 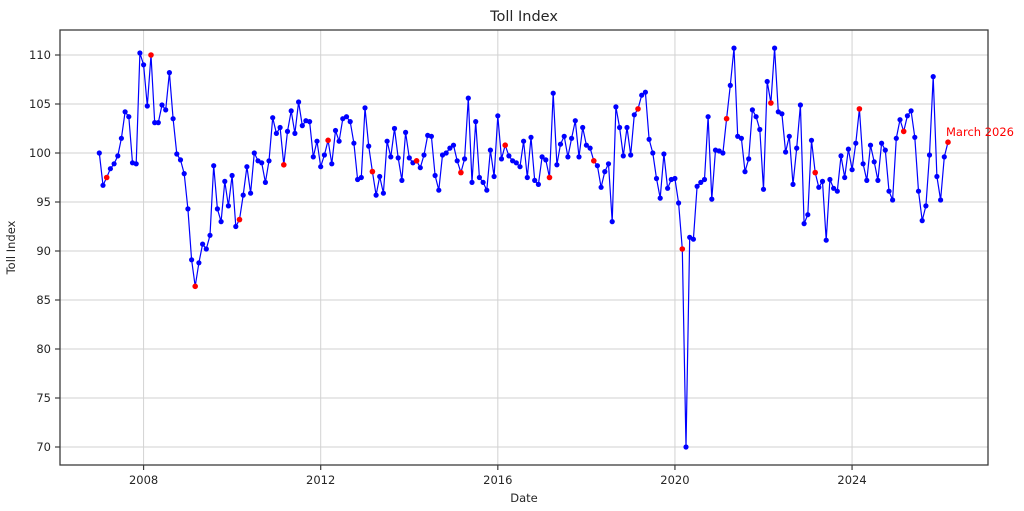 What do you see at coordinates (43, 202) in the screenshot?
I see `y-tick-label: 95` at bounding box center [43, 202].